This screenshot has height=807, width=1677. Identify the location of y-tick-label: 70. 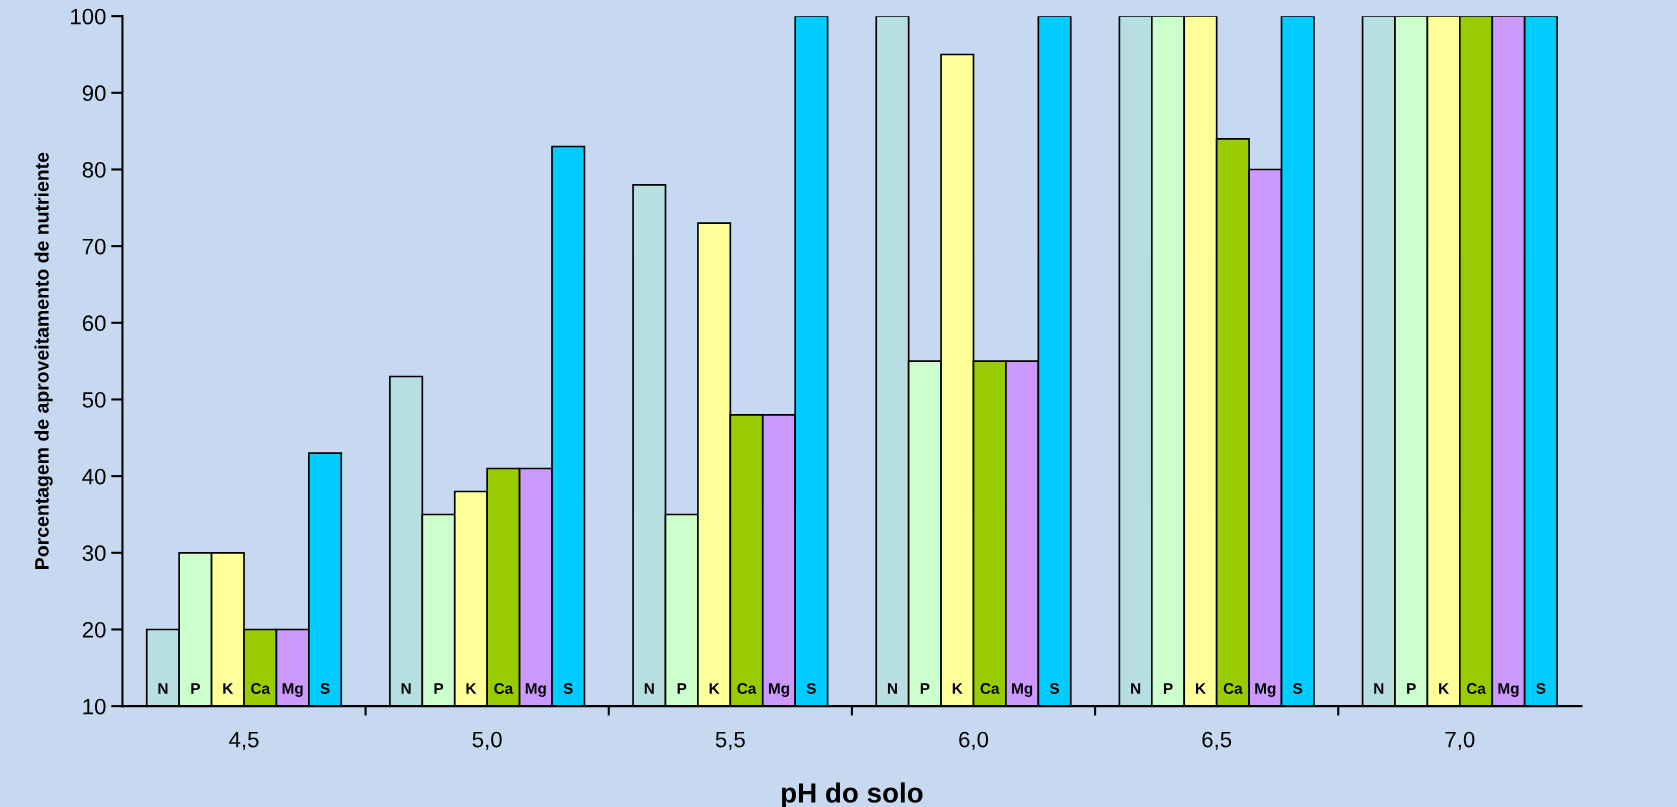
(94, 246).